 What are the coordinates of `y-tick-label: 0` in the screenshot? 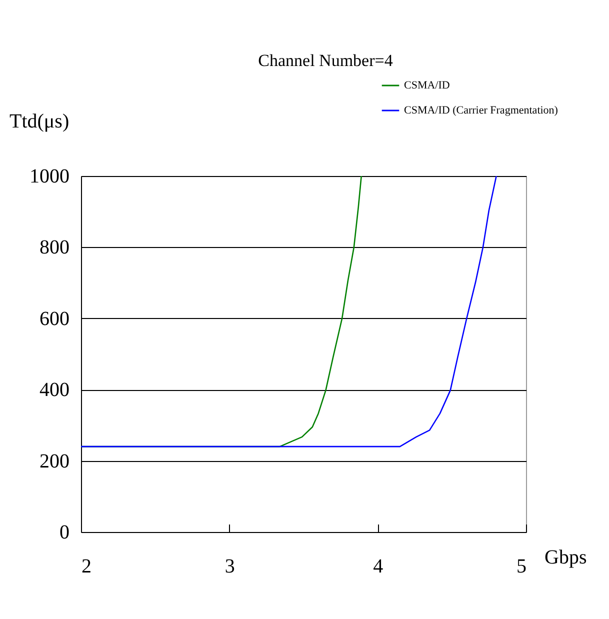 It's located at (65, 533).